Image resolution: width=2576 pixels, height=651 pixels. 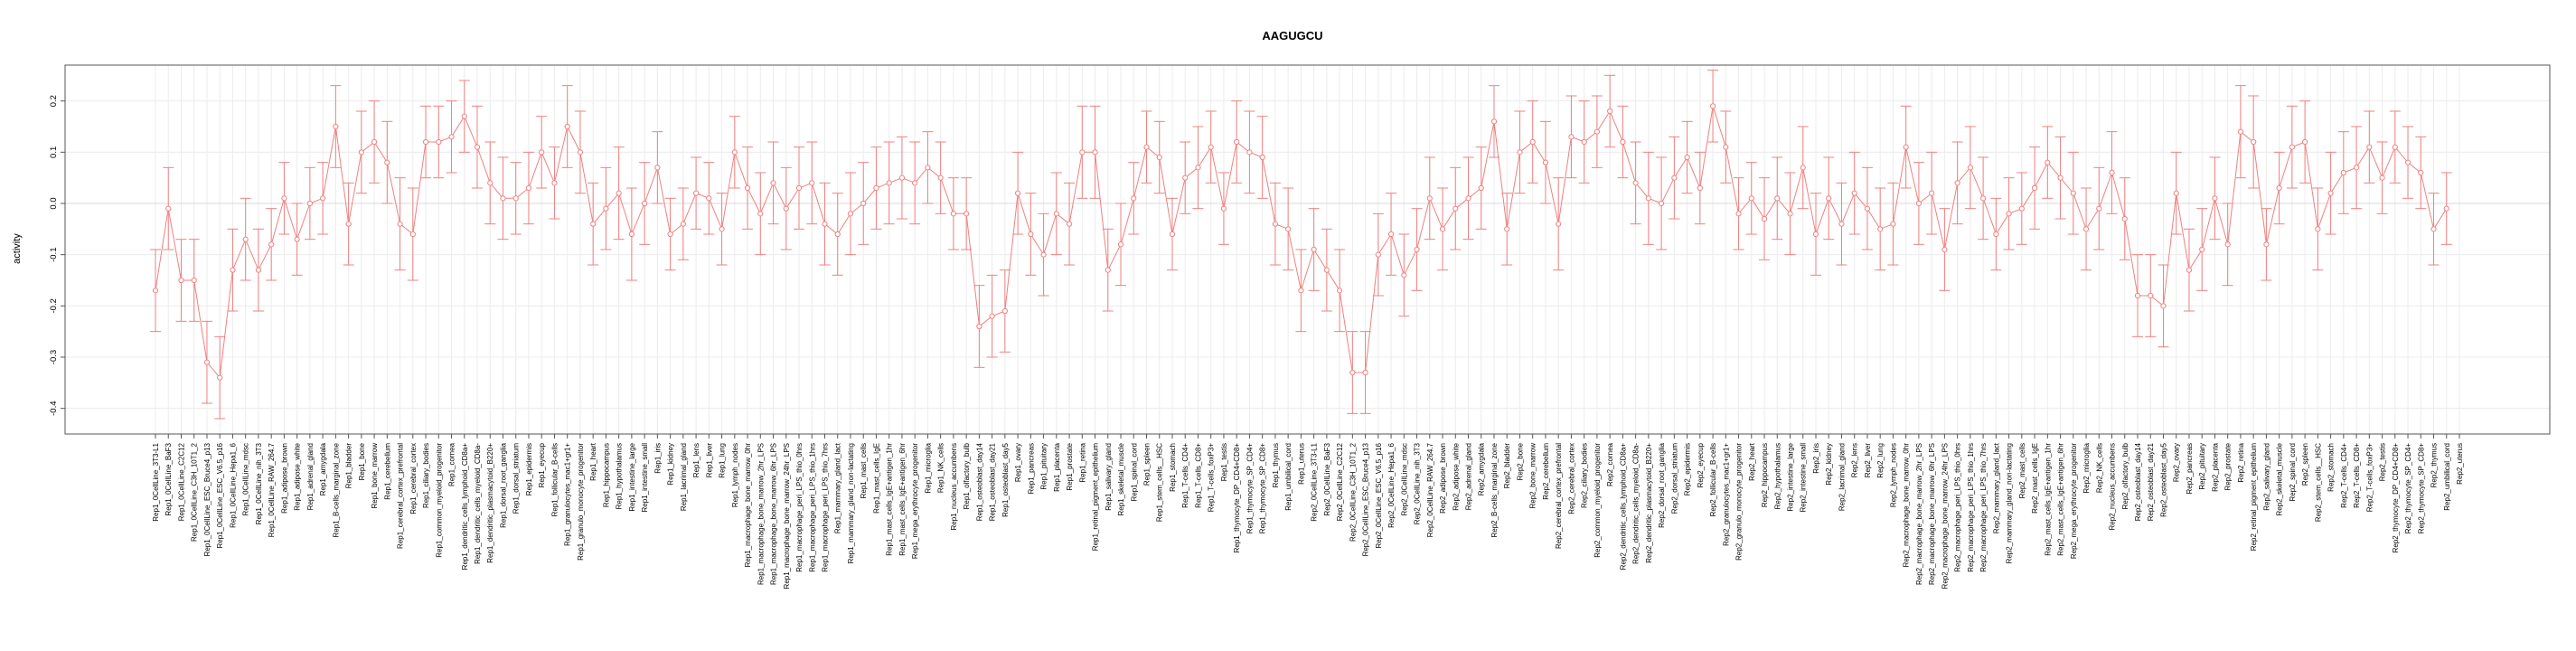 I want to click on y-tick-label: 0.0, so click(x=54, y=203).